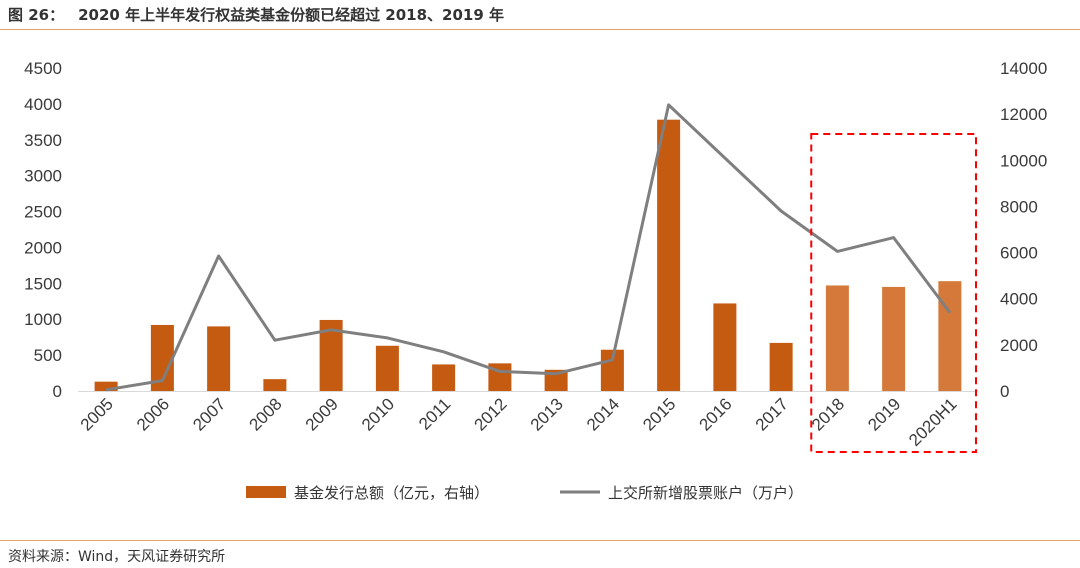 Image resolution: width=1080 pixels, height=568 pixels. I want to click on figure-title: 图 26： 2020 年上半年发行权益类基金份额已经超过 2018、2019 年, so click(256, 14).